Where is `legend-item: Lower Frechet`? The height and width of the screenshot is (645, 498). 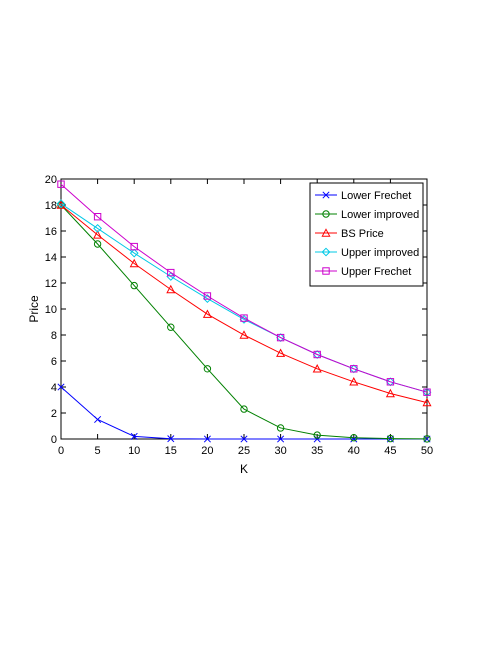 legend-item: Lower Frechet is located at coordinates (363, 196).